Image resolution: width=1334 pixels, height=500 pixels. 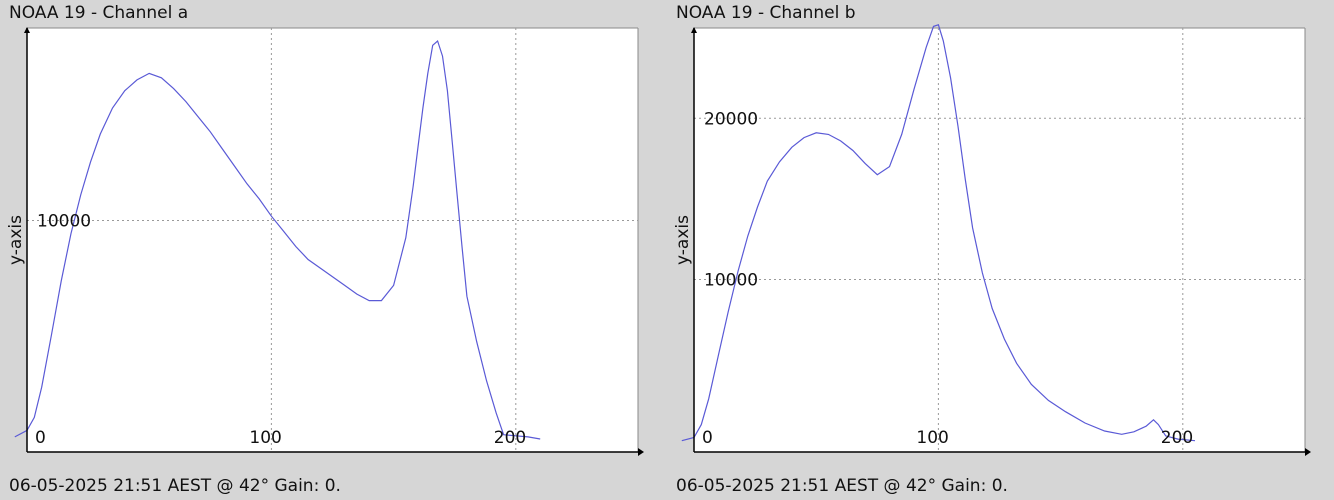 What do you see at coordinates (731, 119) in the screenshot?
I see `y-tick-label: 20000` at bounding box center [731, 119].